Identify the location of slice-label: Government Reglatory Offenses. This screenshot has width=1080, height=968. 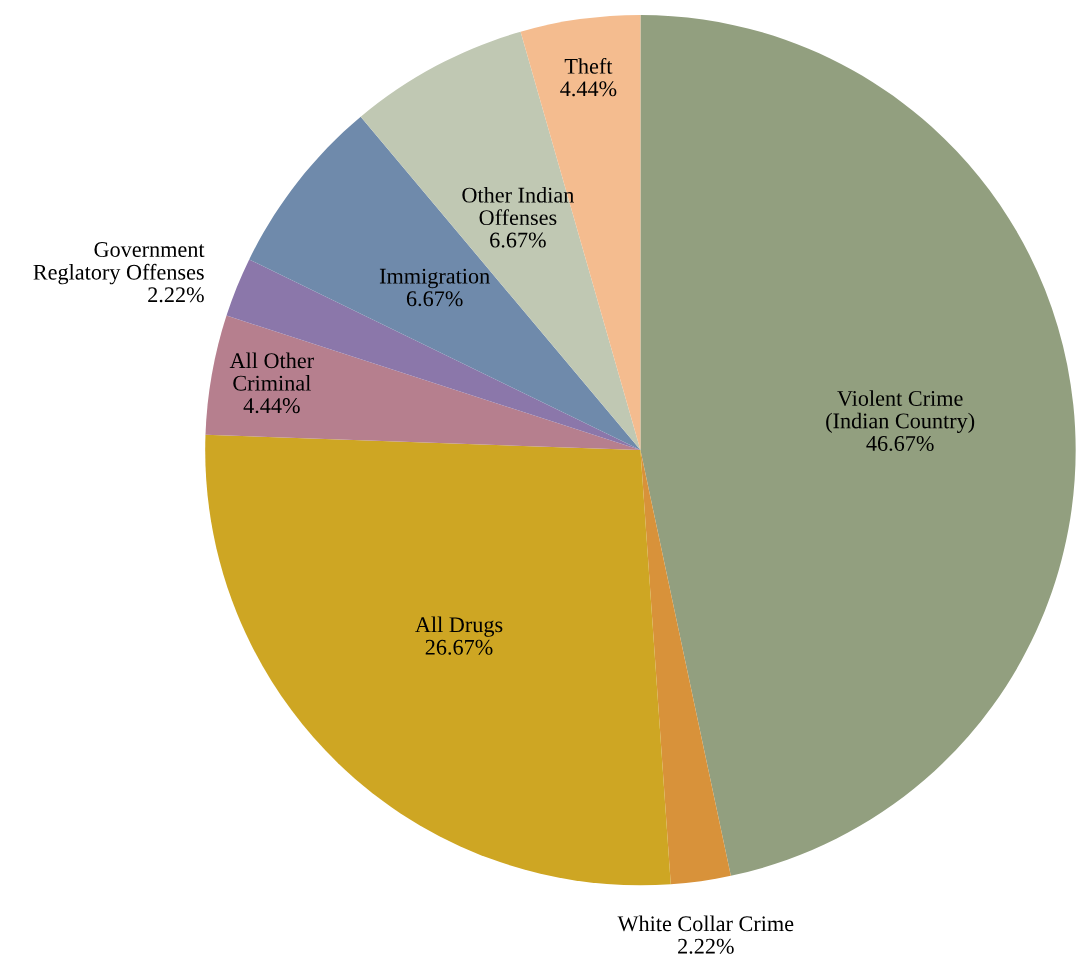
(119, 263).